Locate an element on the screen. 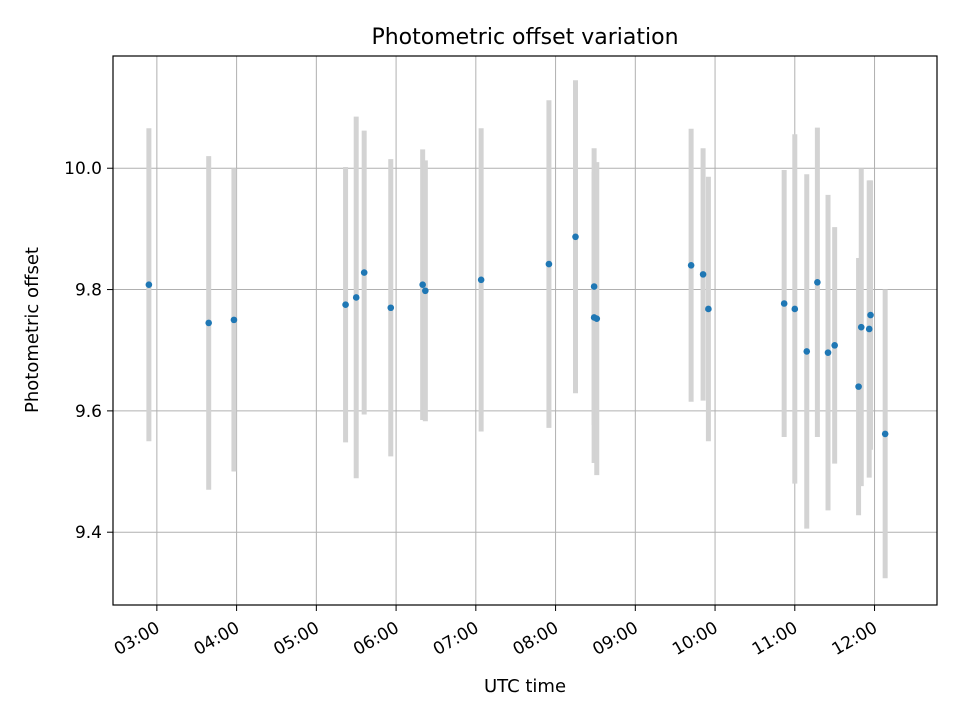  y-tick-label: 9.4 is located at coordinates (88, 533).